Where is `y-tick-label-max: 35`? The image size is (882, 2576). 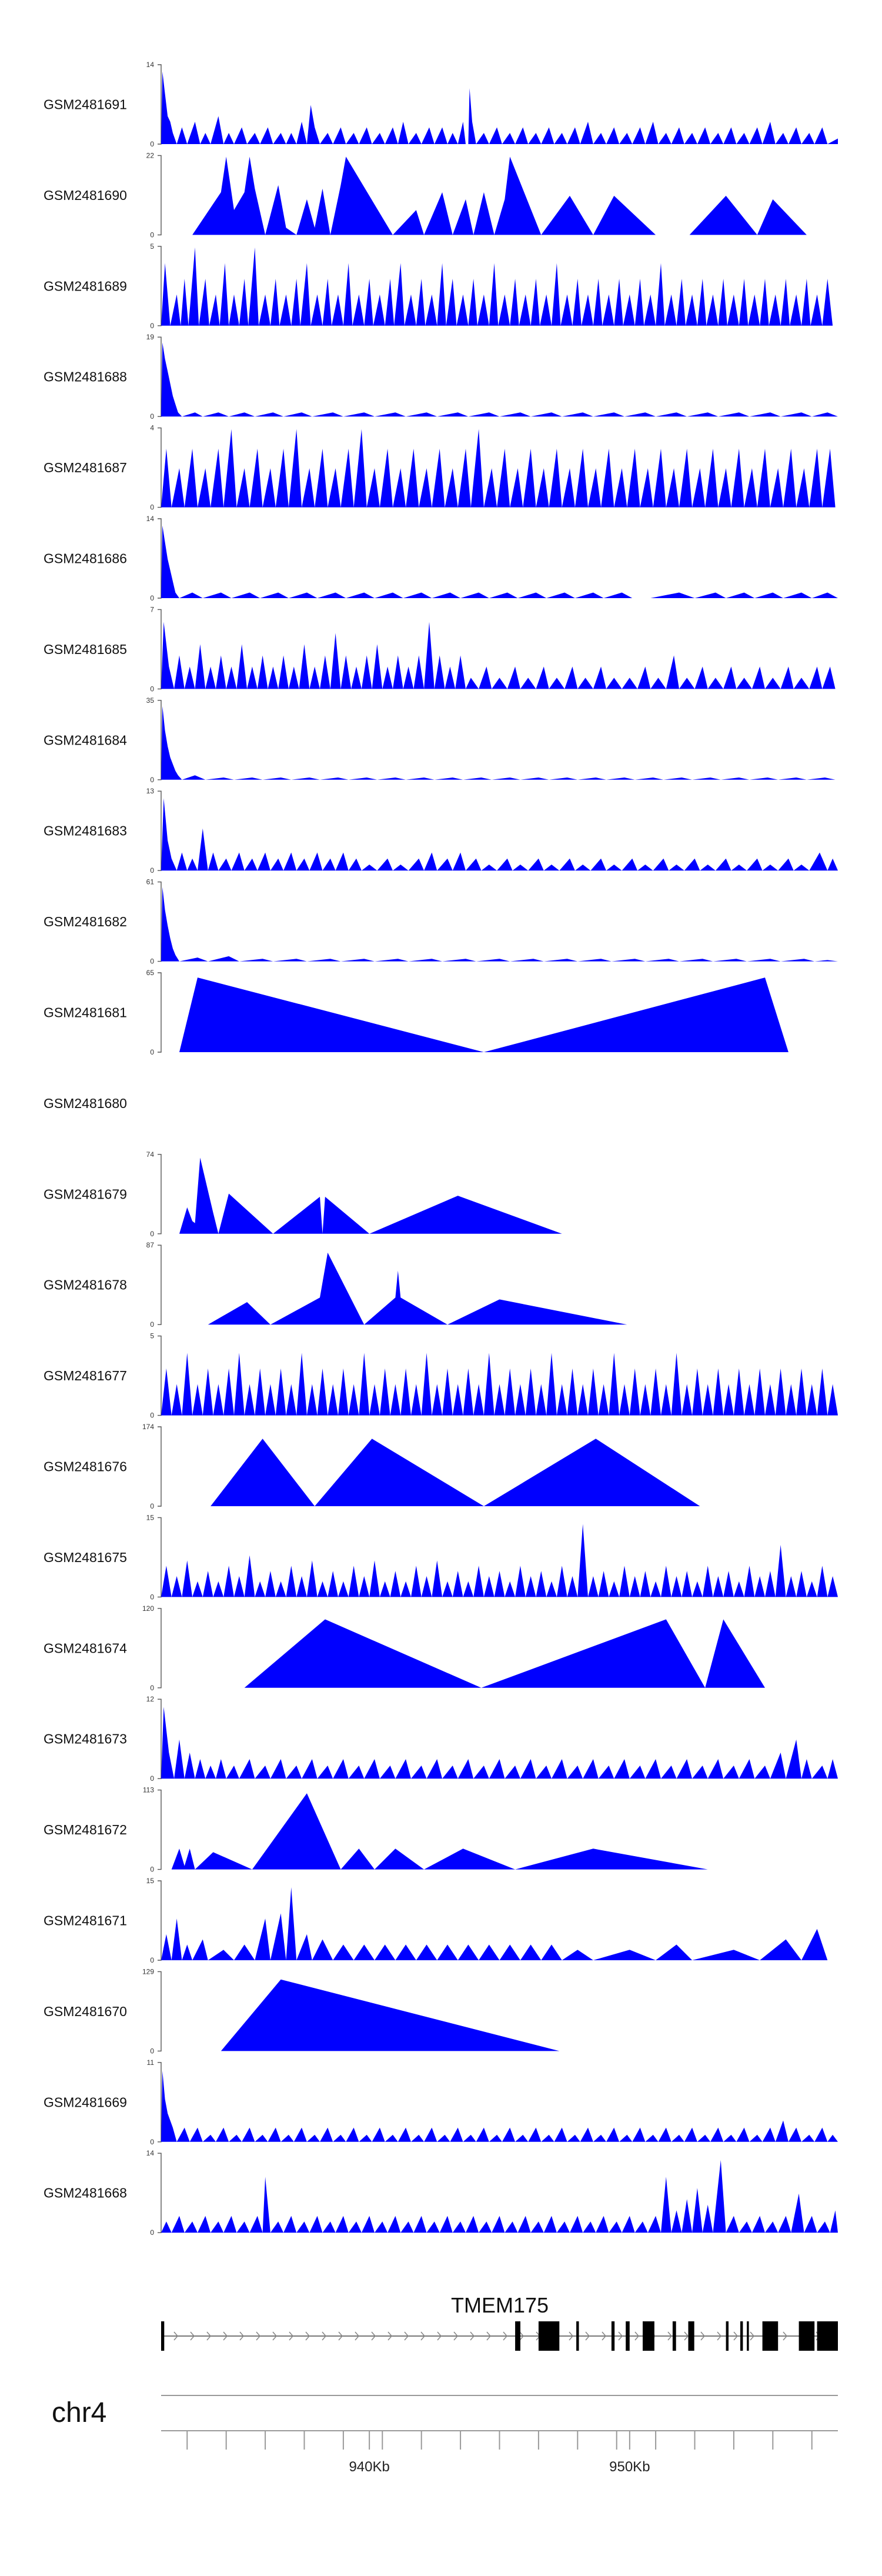
y-tick-label-max: 35 is located at coordinates (150, 700).